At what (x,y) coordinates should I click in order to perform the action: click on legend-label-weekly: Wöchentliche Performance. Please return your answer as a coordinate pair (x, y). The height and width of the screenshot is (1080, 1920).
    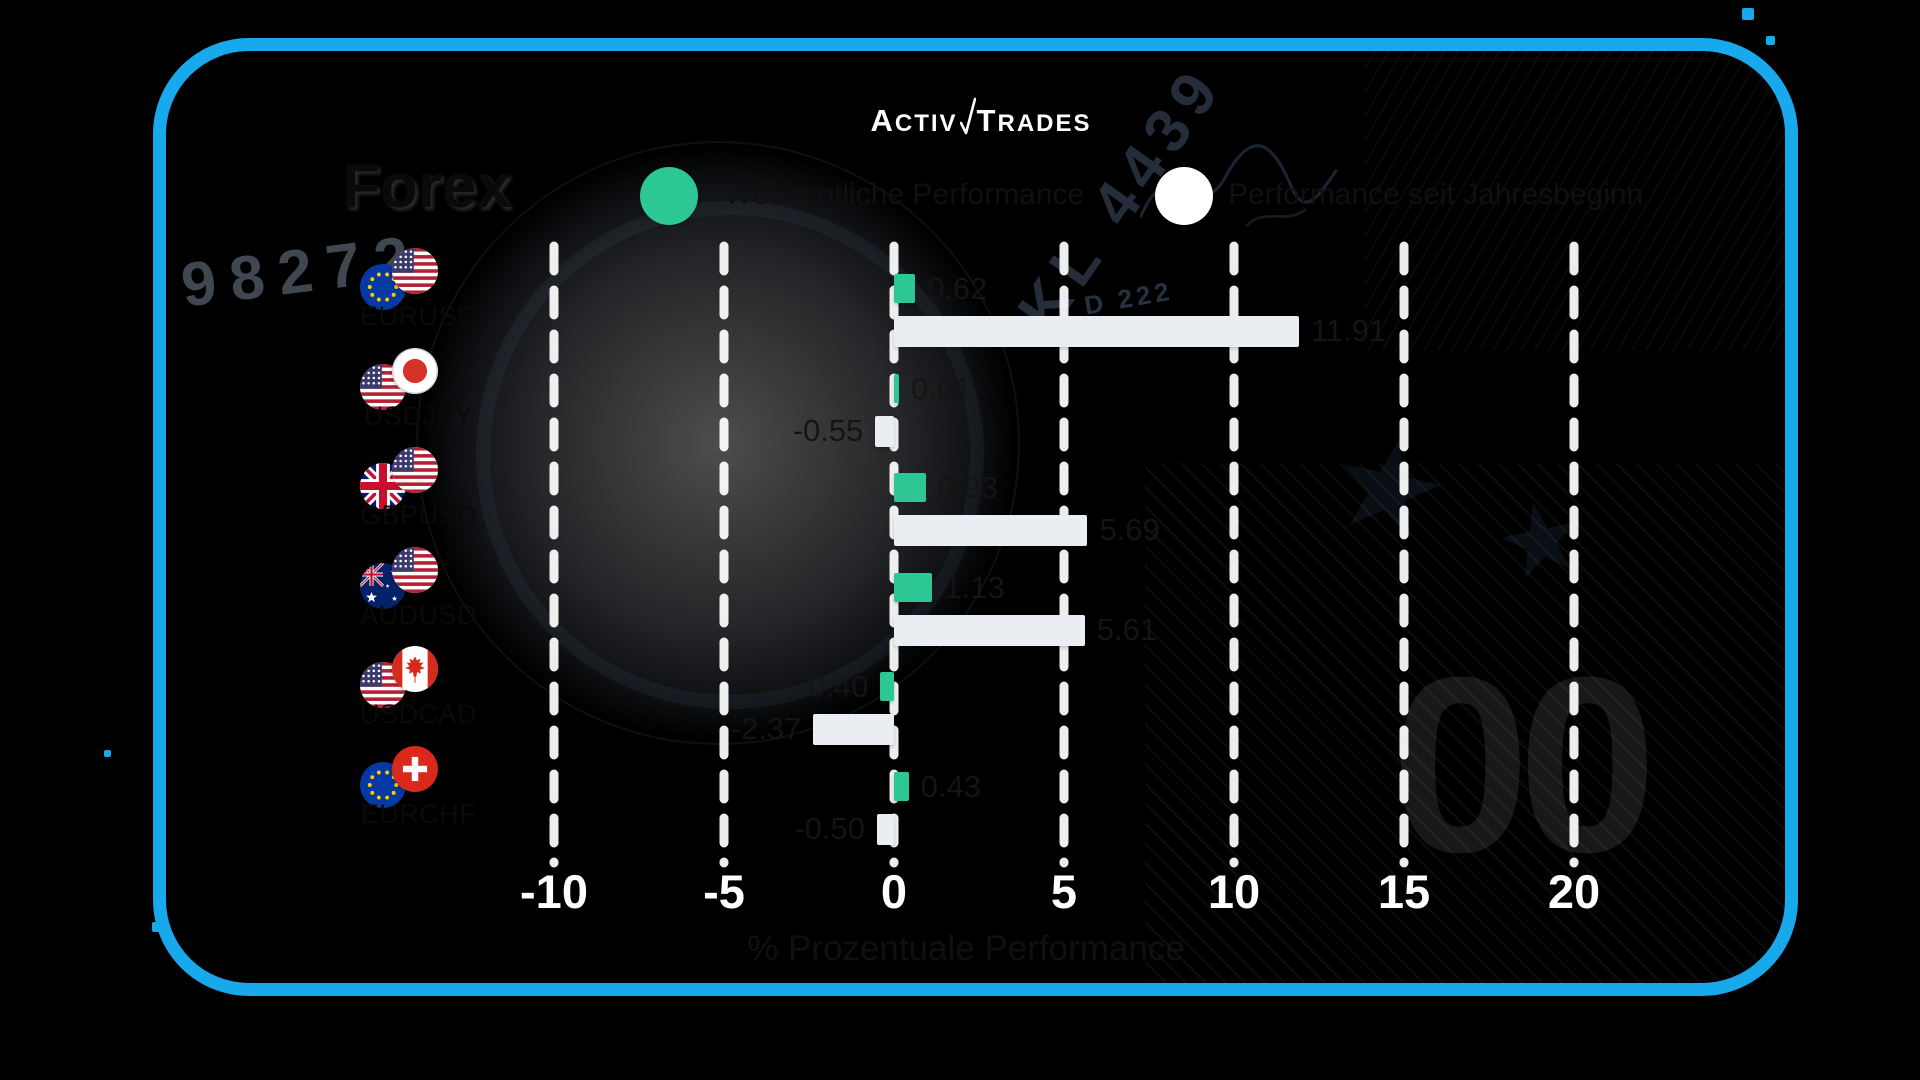
    Looking at the image, I should click on (904, 194).